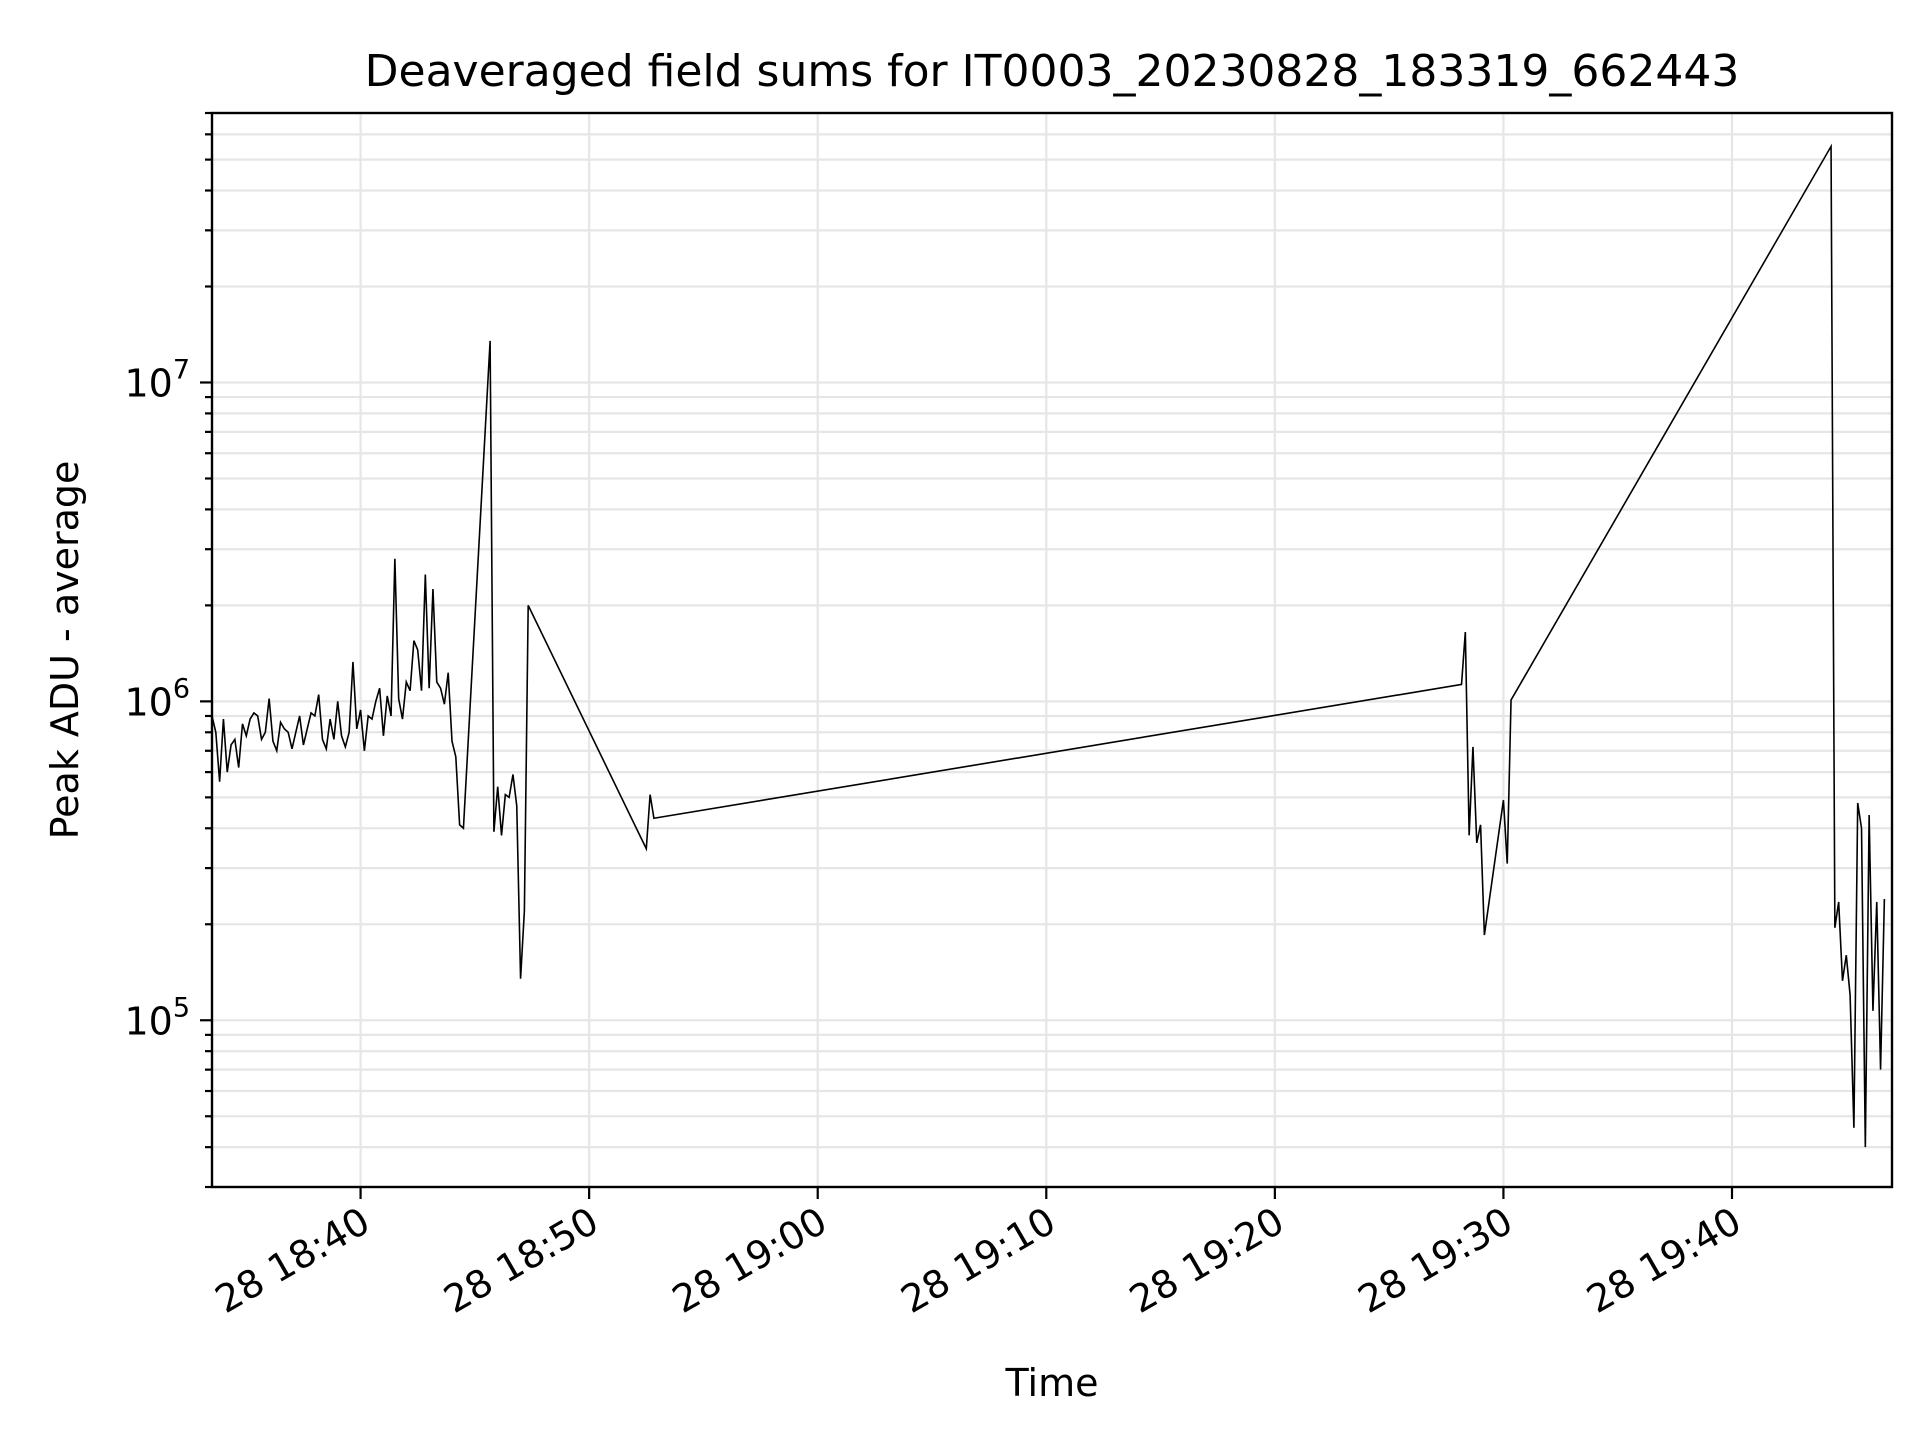 Image resolution: width=1920 pixels, height=1440 pixels. Describe the element at coordinates (749, 1260) in the screenshot. I see `x-tick-label: 28 19:00` at that location.